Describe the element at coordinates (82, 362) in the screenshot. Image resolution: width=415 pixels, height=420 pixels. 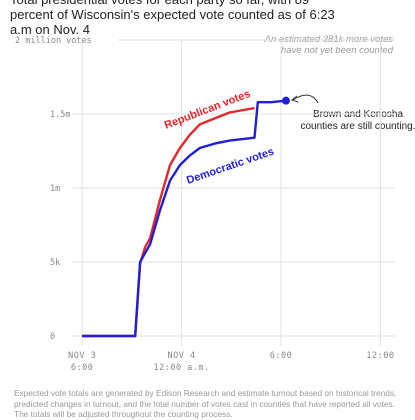
I see `x-tick-label: NOV 3 6:00` at that location.